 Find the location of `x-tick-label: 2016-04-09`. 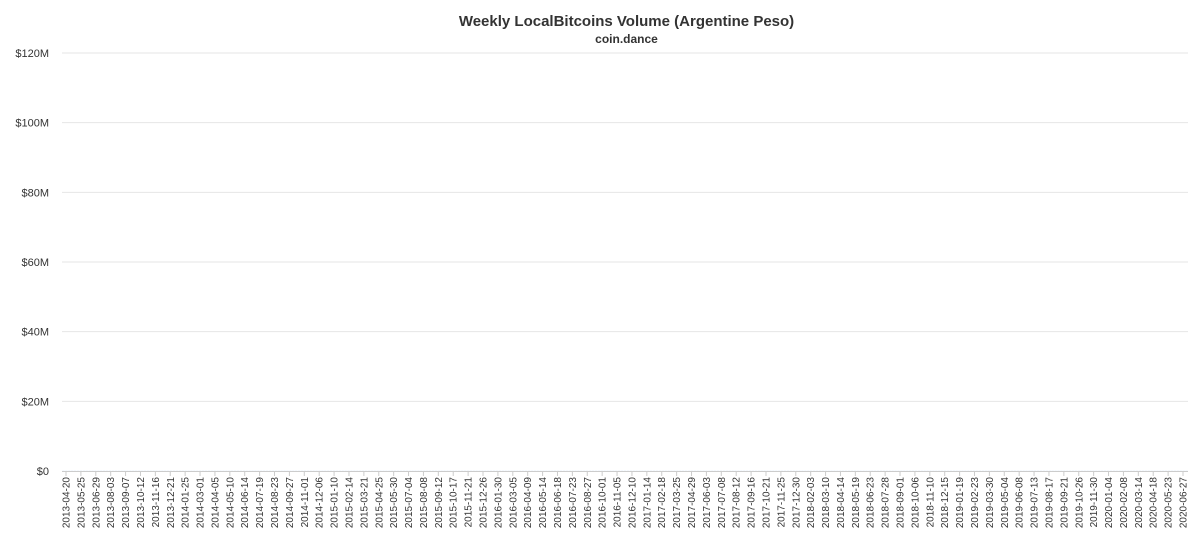

x-tick-label: 2016-04-09 is located at coordinates (528, 503).